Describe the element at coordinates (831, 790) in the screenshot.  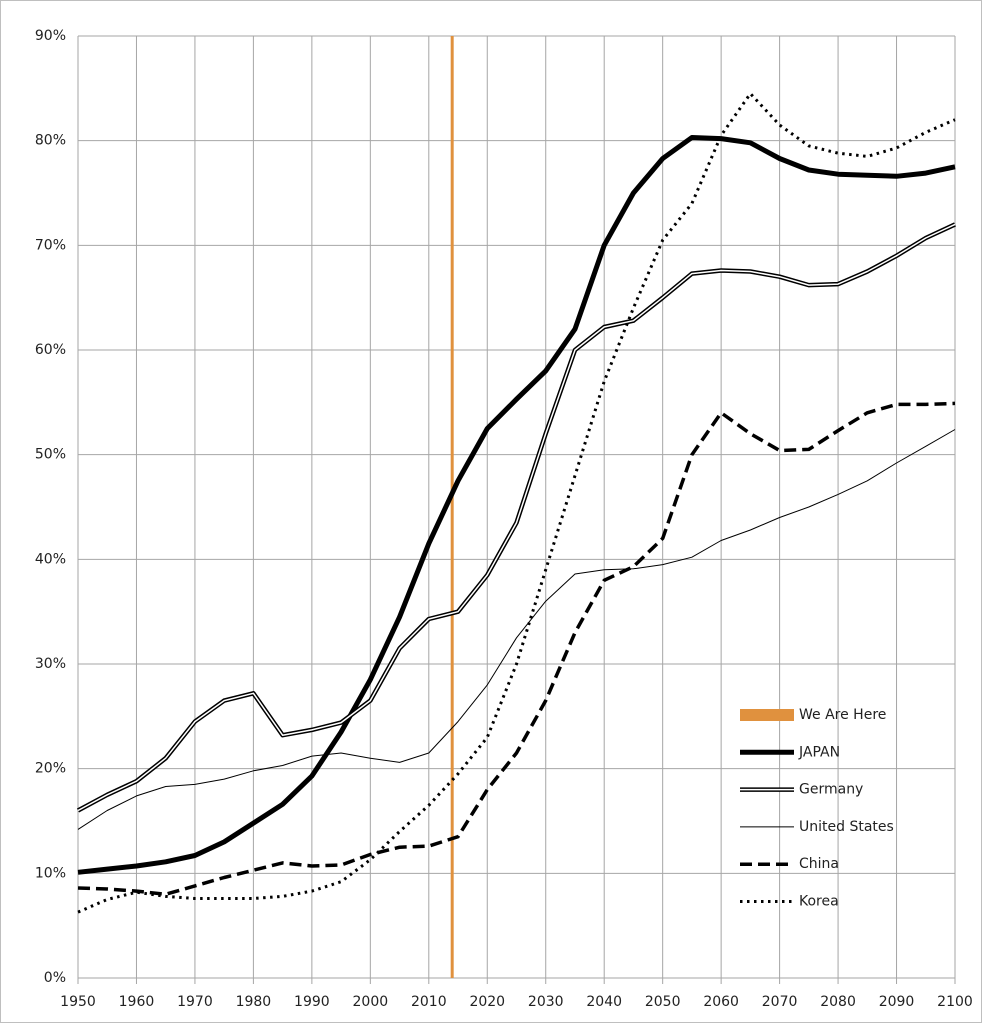
I see `legend-label: Germany` at that location.